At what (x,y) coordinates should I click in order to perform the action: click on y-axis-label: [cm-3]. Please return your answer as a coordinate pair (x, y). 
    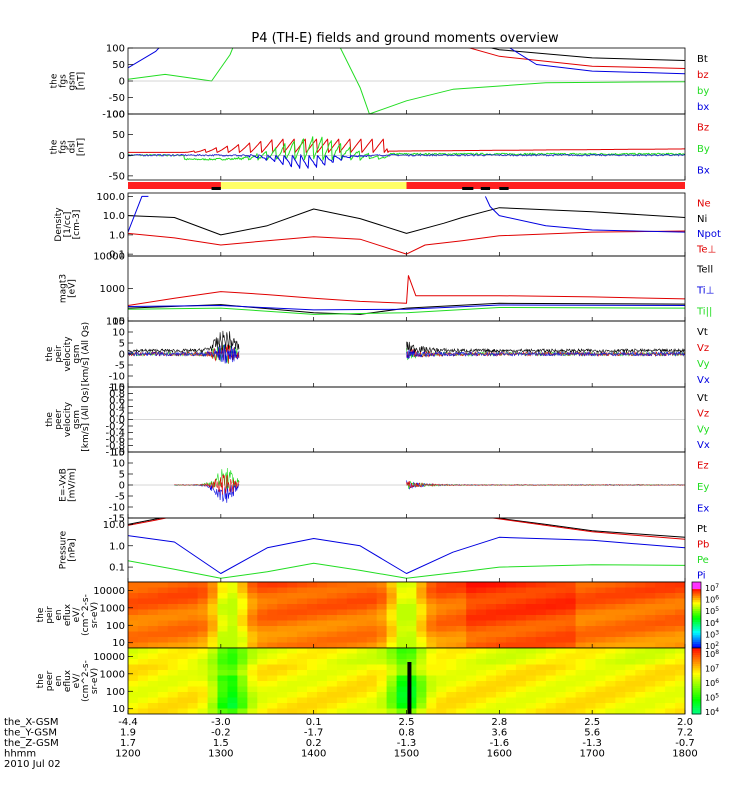
    Looking at the image, I should click on (77, 225).